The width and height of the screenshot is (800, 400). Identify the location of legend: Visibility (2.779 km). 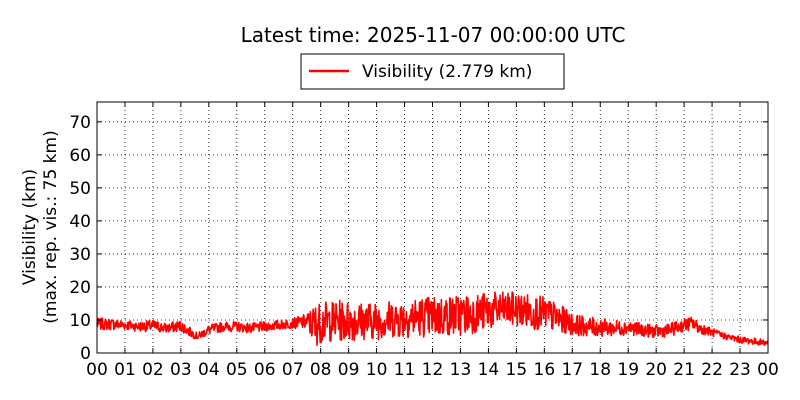
(432, 71).